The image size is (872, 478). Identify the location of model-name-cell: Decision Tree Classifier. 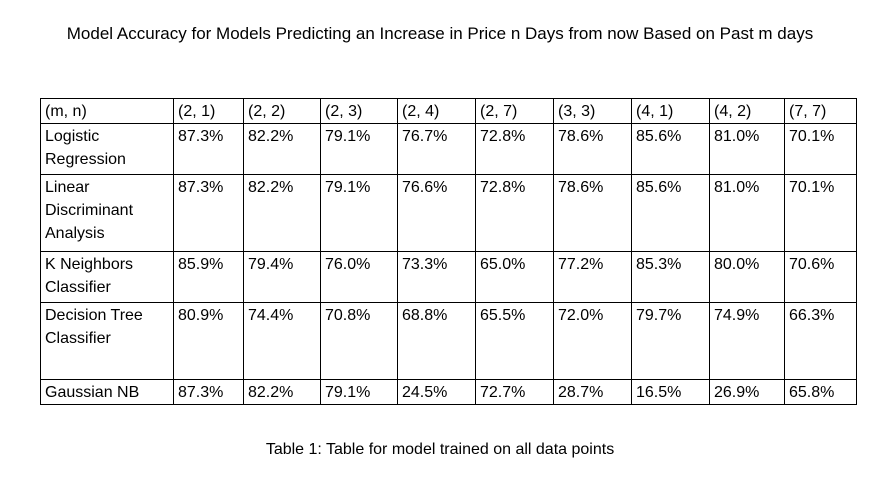
(107, 341).